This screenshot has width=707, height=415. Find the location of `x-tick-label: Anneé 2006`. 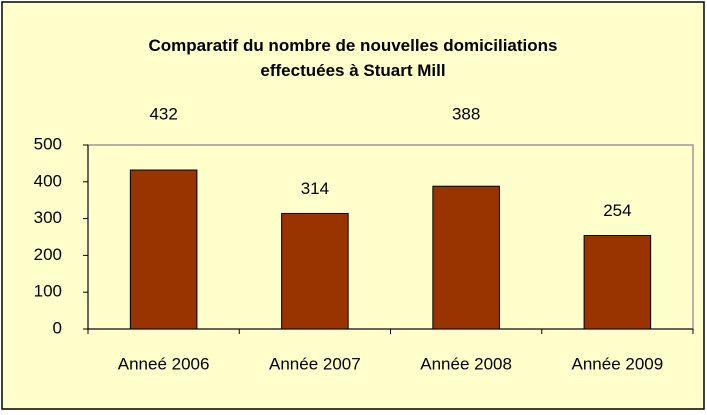

x-tick-label: Anneé 2006 is located at coordinates (164, 363).